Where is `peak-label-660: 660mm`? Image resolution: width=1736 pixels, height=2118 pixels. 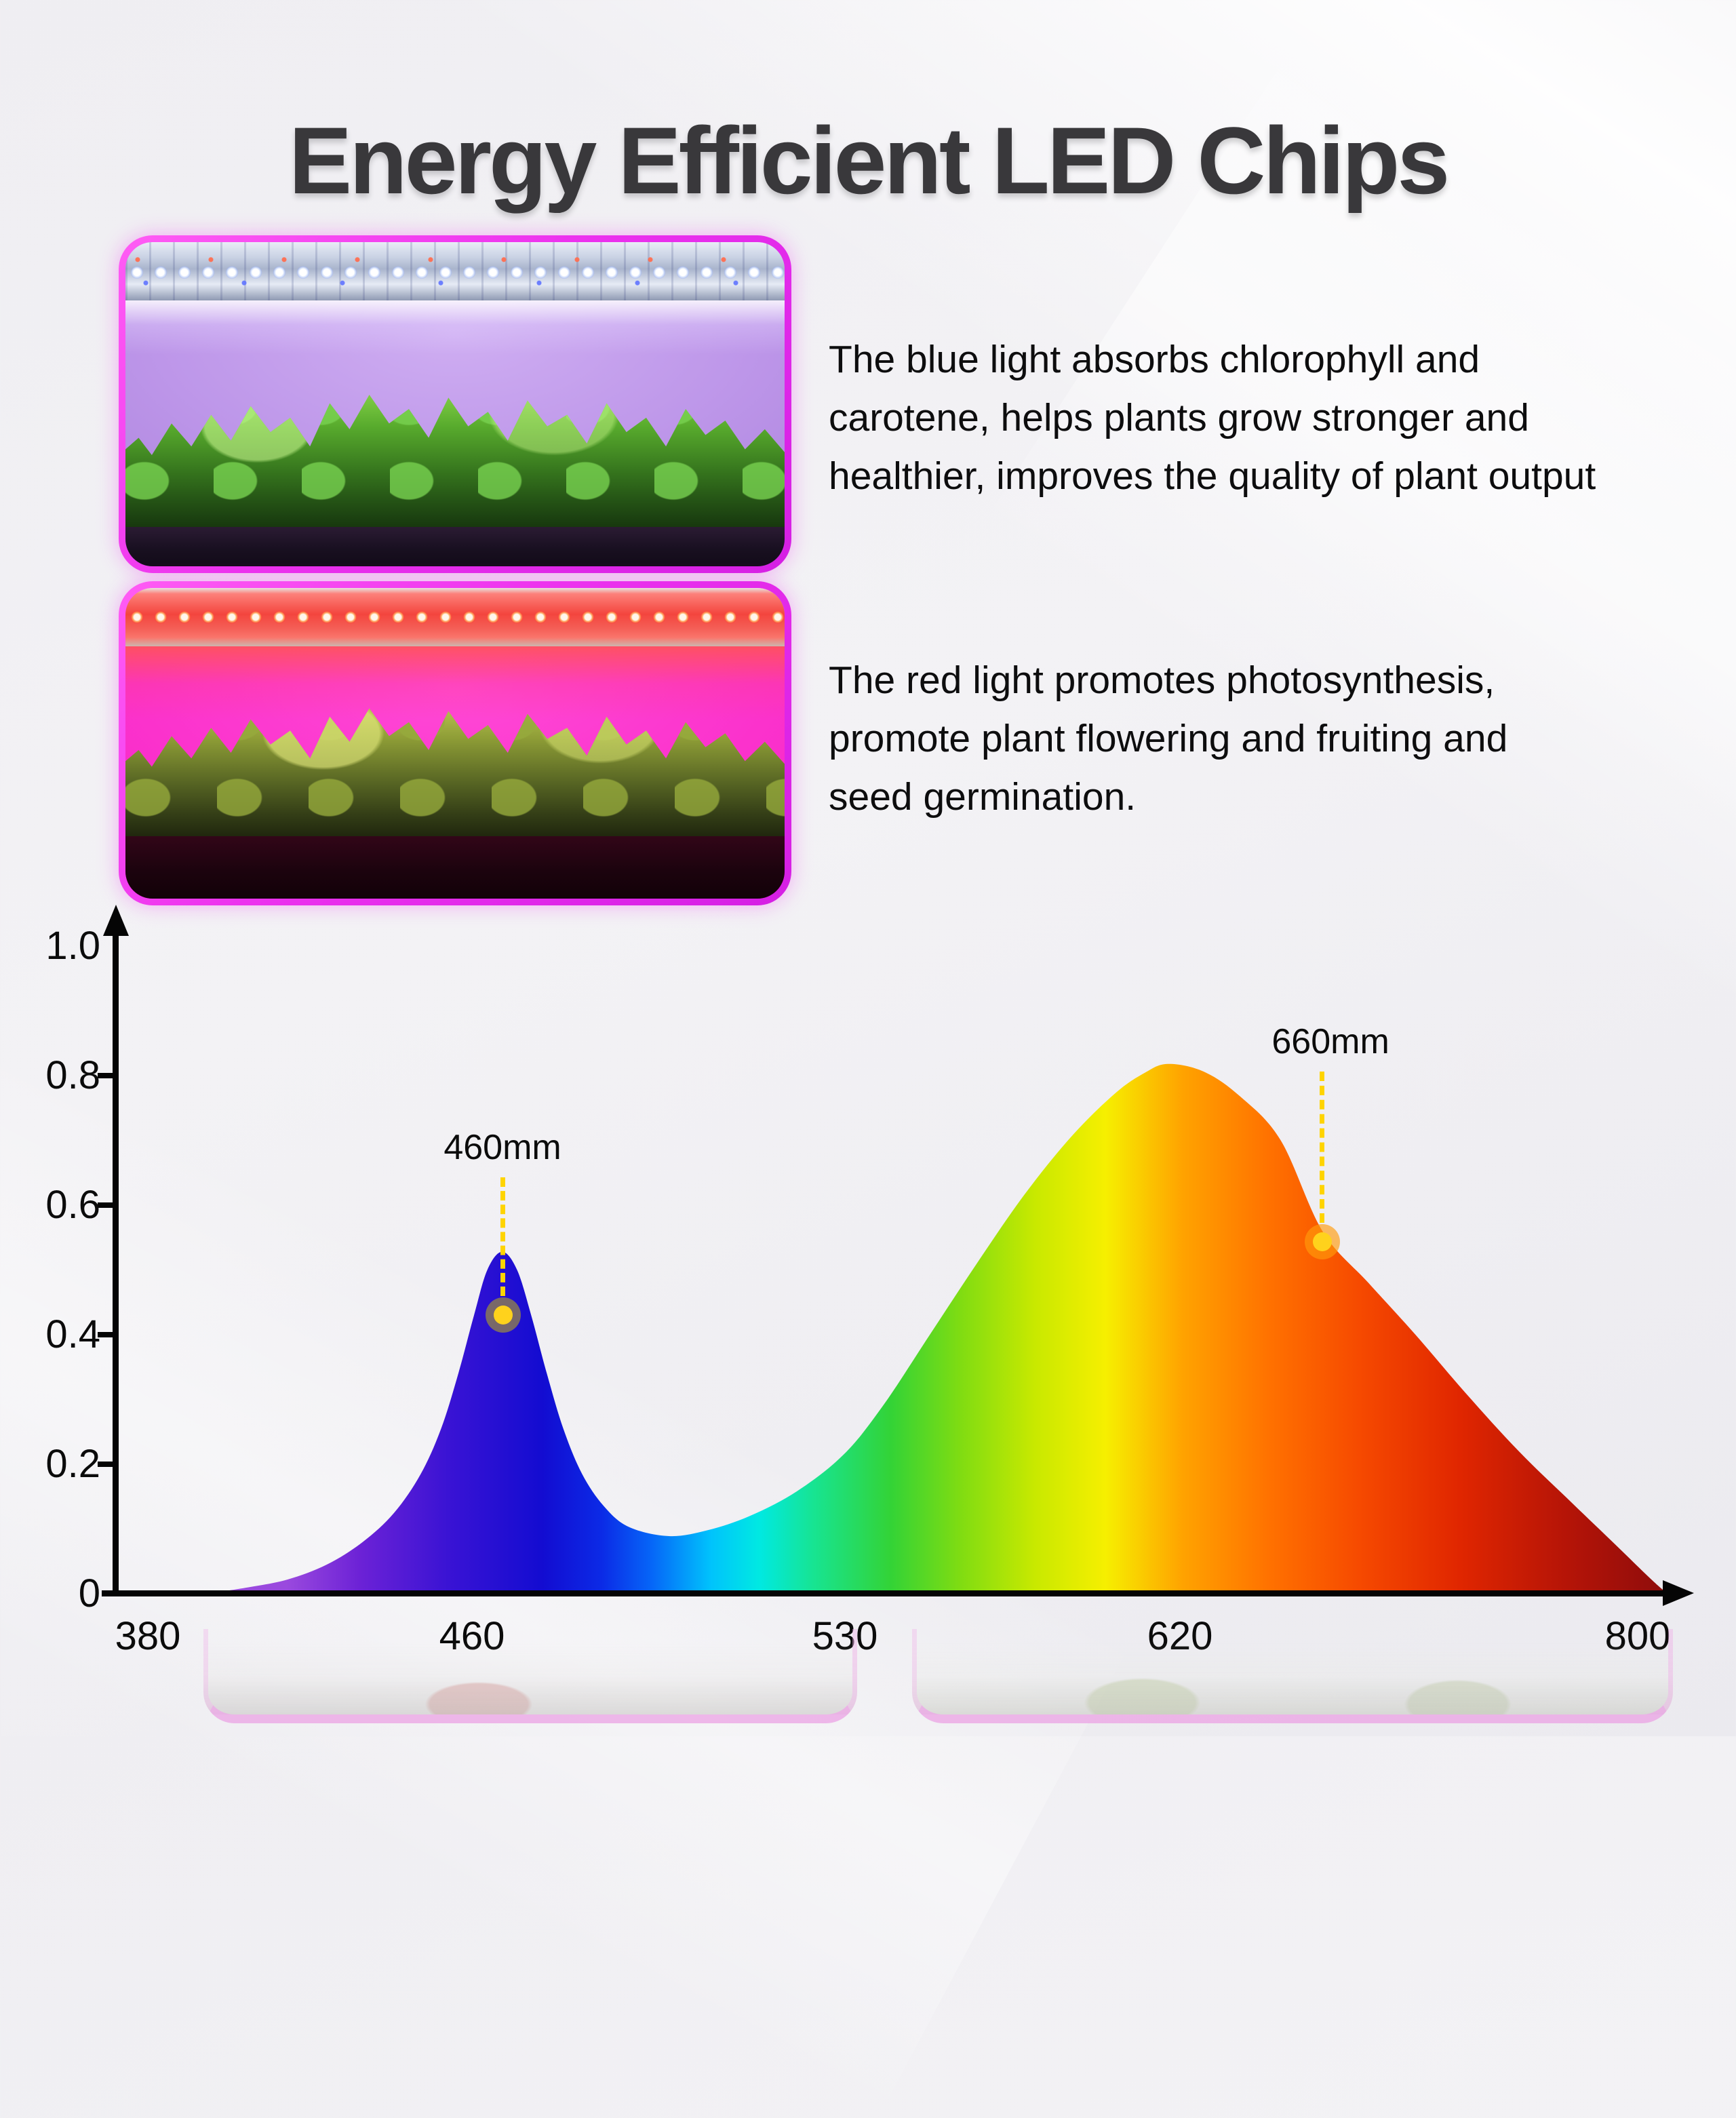
peak-label-660: 660mm is located at coordinates (1330, 1042).